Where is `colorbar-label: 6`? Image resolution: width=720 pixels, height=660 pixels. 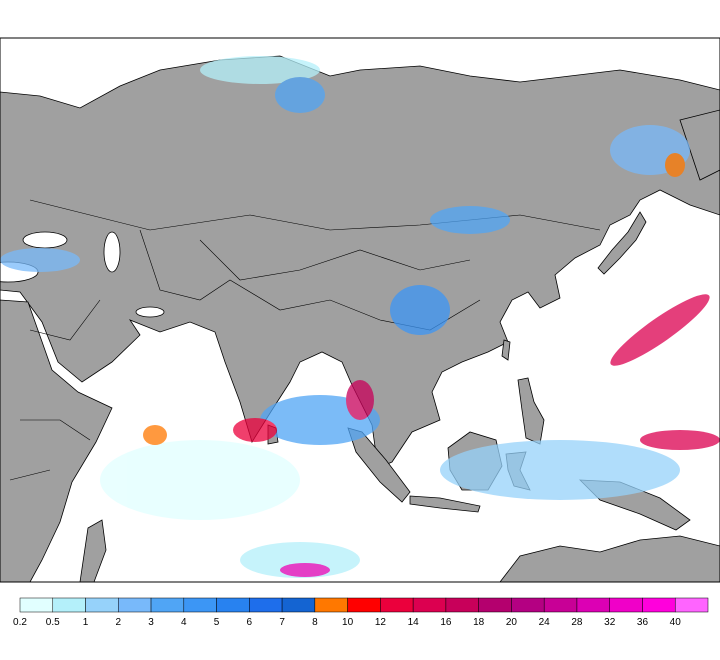 colorbar-label: 6 is located at coordinates (250, 622).